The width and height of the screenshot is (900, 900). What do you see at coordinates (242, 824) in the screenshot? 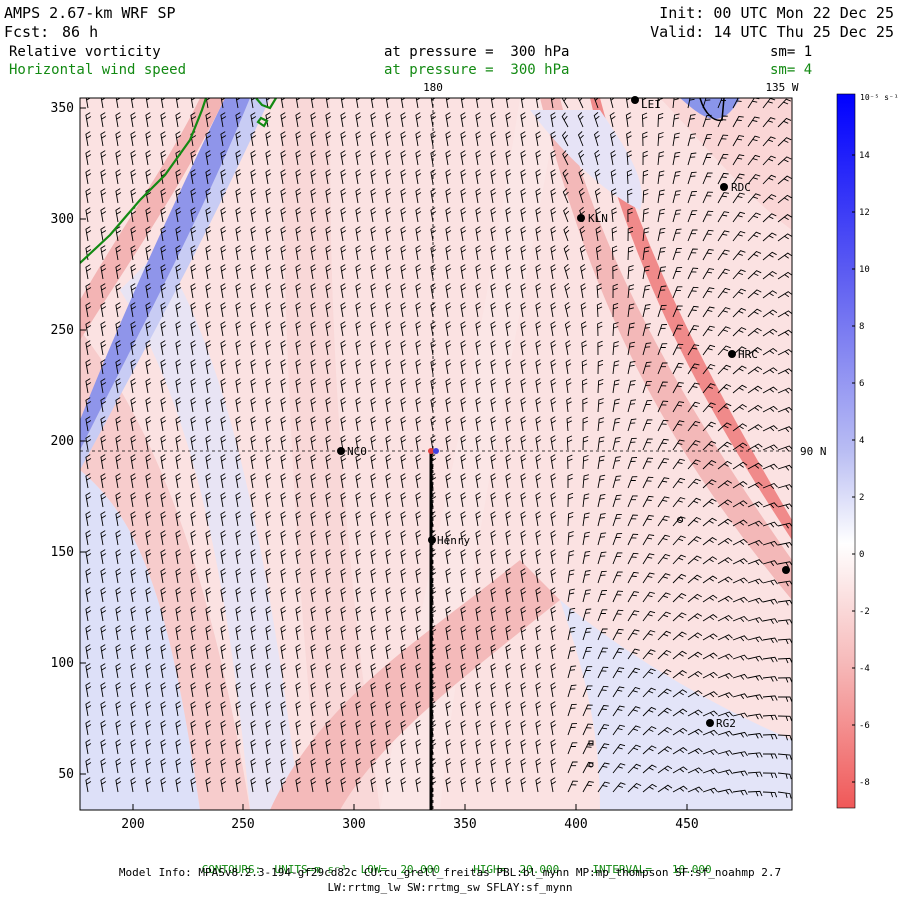
I see `x-tick-label: 250` at bounding box center [242, 824].